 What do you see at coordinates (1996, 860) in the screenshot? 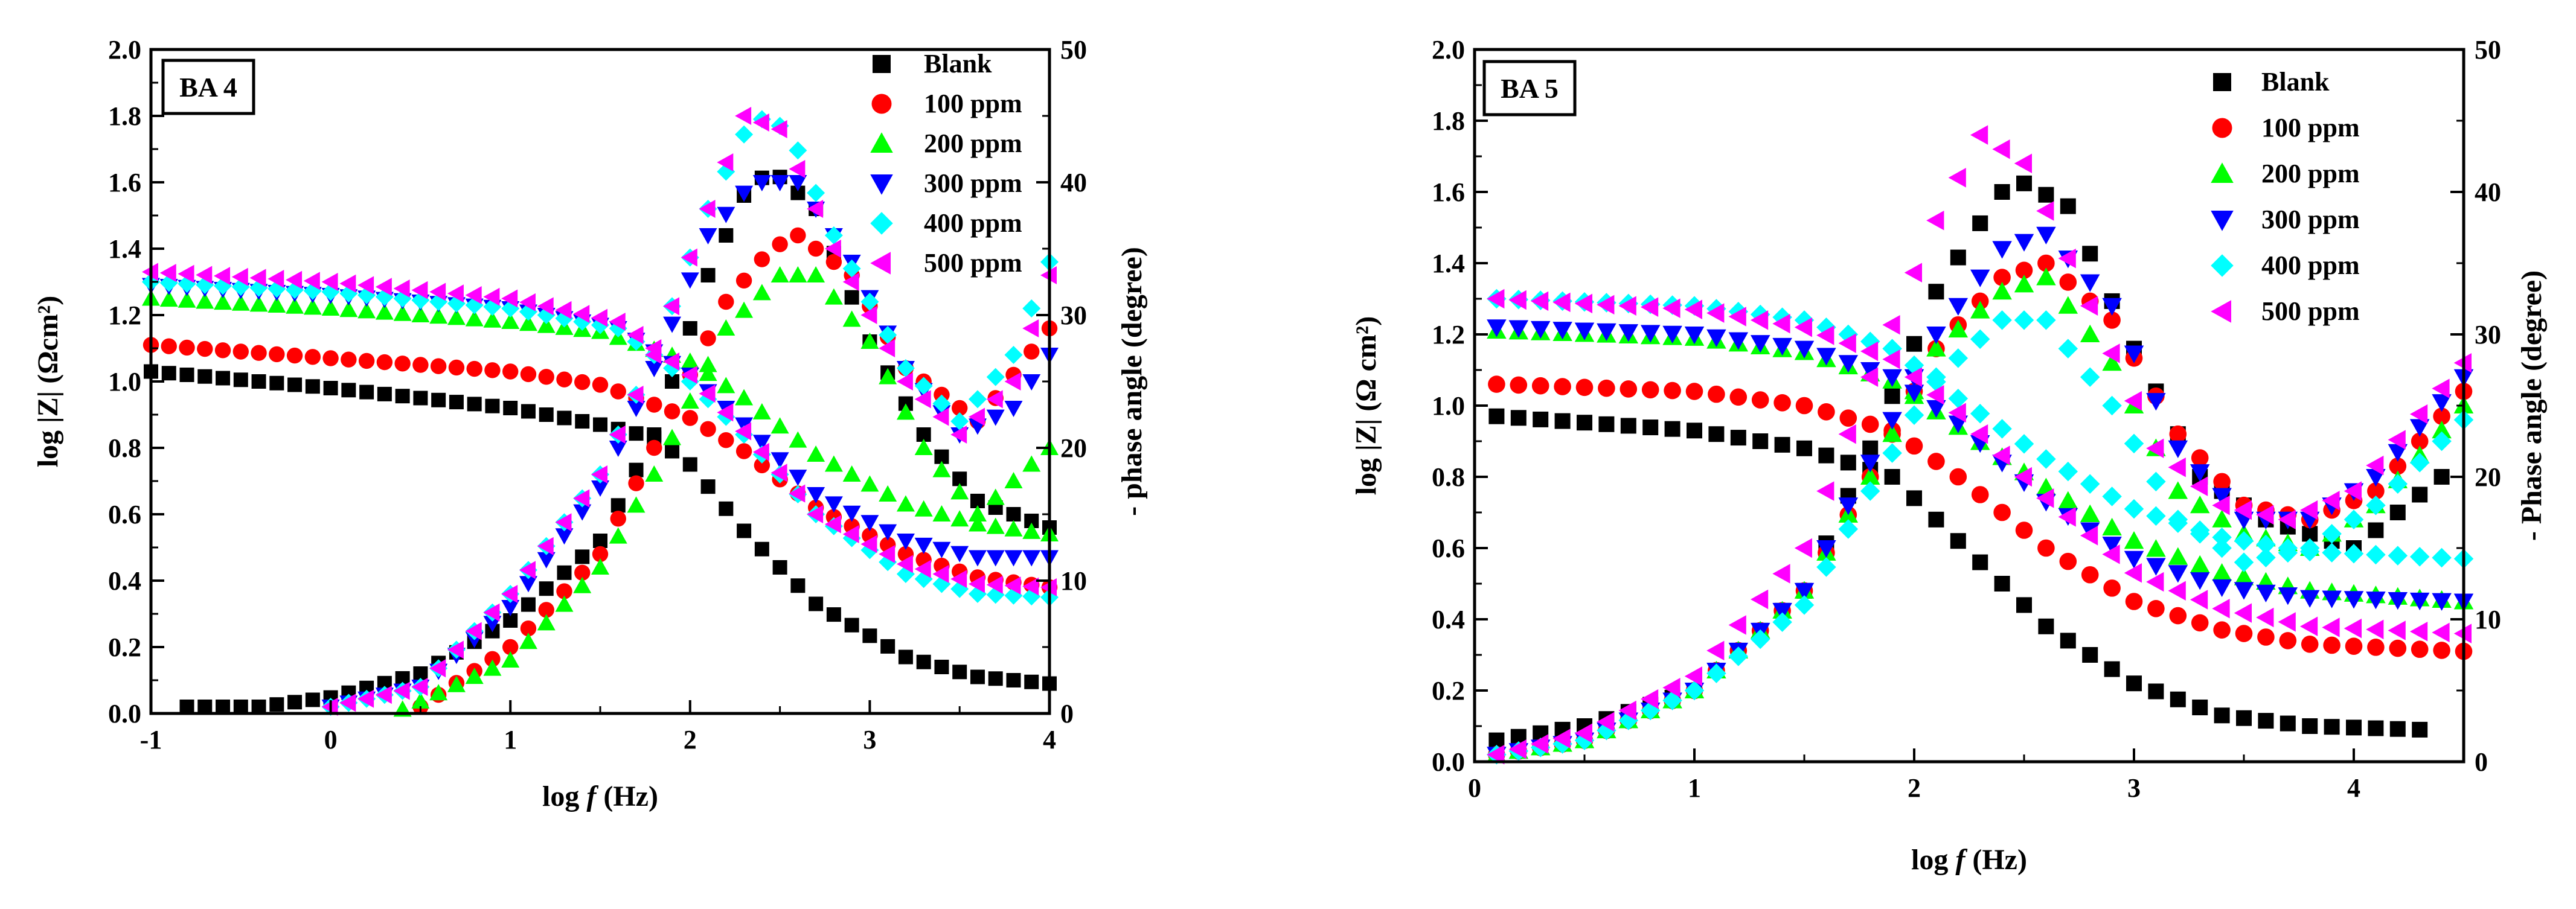
I see `x-axis-label-suffix: (Hz)` at bounding box center [1996, 860].